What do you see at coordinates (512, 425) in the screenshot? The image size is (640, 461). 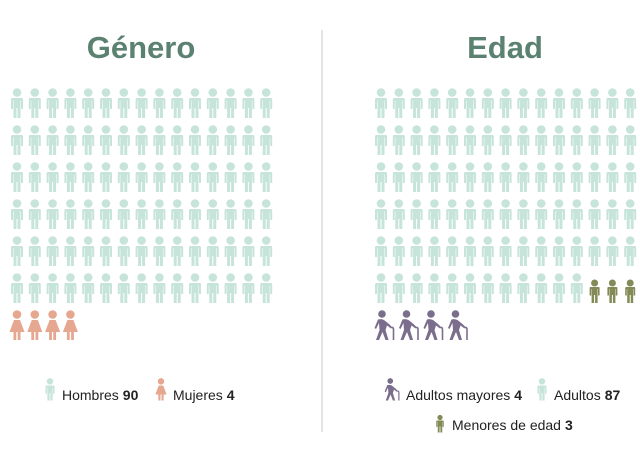 I see `legend-label: Menores de edad 3` at bounding box center [512, 425].